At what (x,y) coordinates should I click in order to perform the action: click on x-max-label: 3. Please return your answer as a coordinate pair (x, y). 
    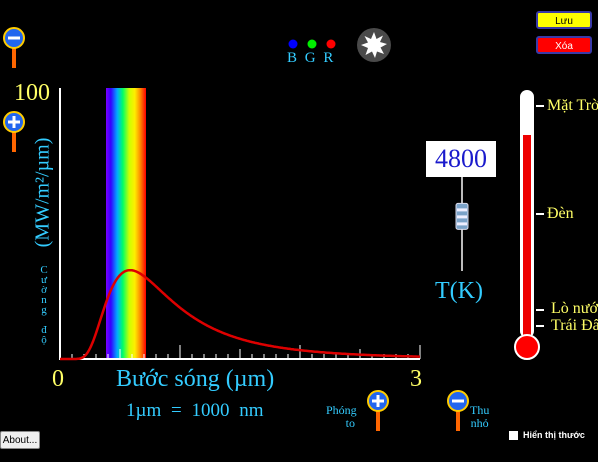
    Looking at the image, I should click on (416, 379).